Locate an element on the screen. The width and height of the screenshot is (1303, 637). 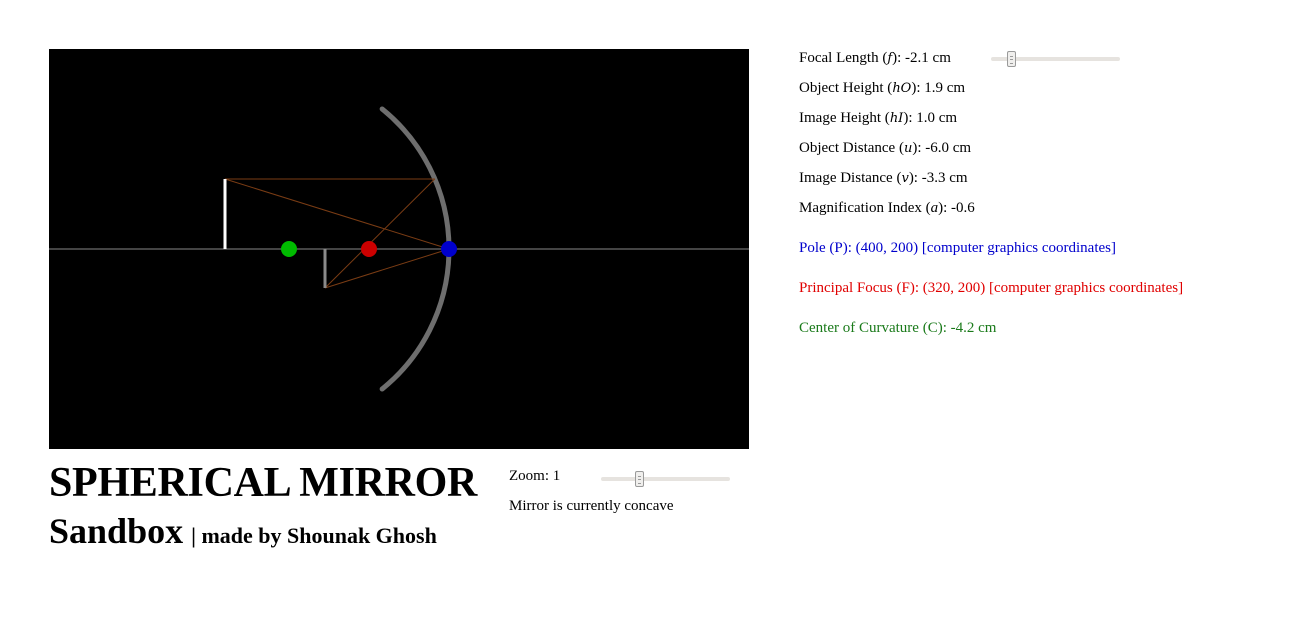
var-ho: hO is located at coordinates (902, 88).